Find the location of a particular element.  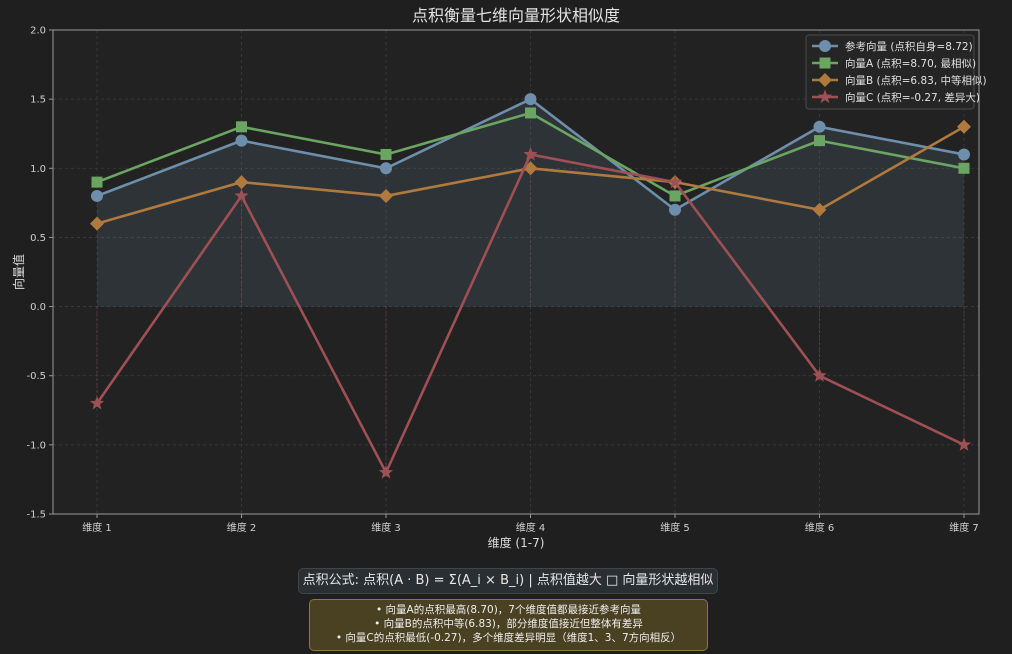

y-tick-label: -1.5 is located at coordinates (36, 515).